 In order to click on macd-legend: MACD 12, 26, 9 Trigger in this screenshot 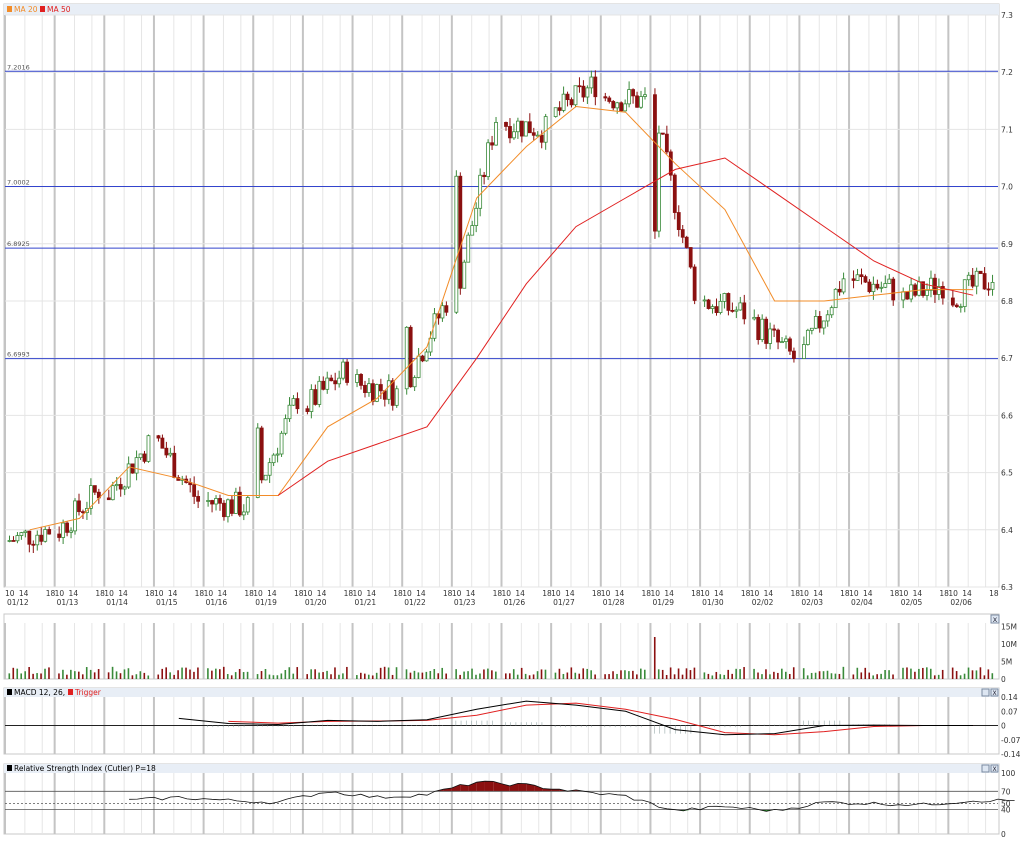, I will do `click(54, 692)`.